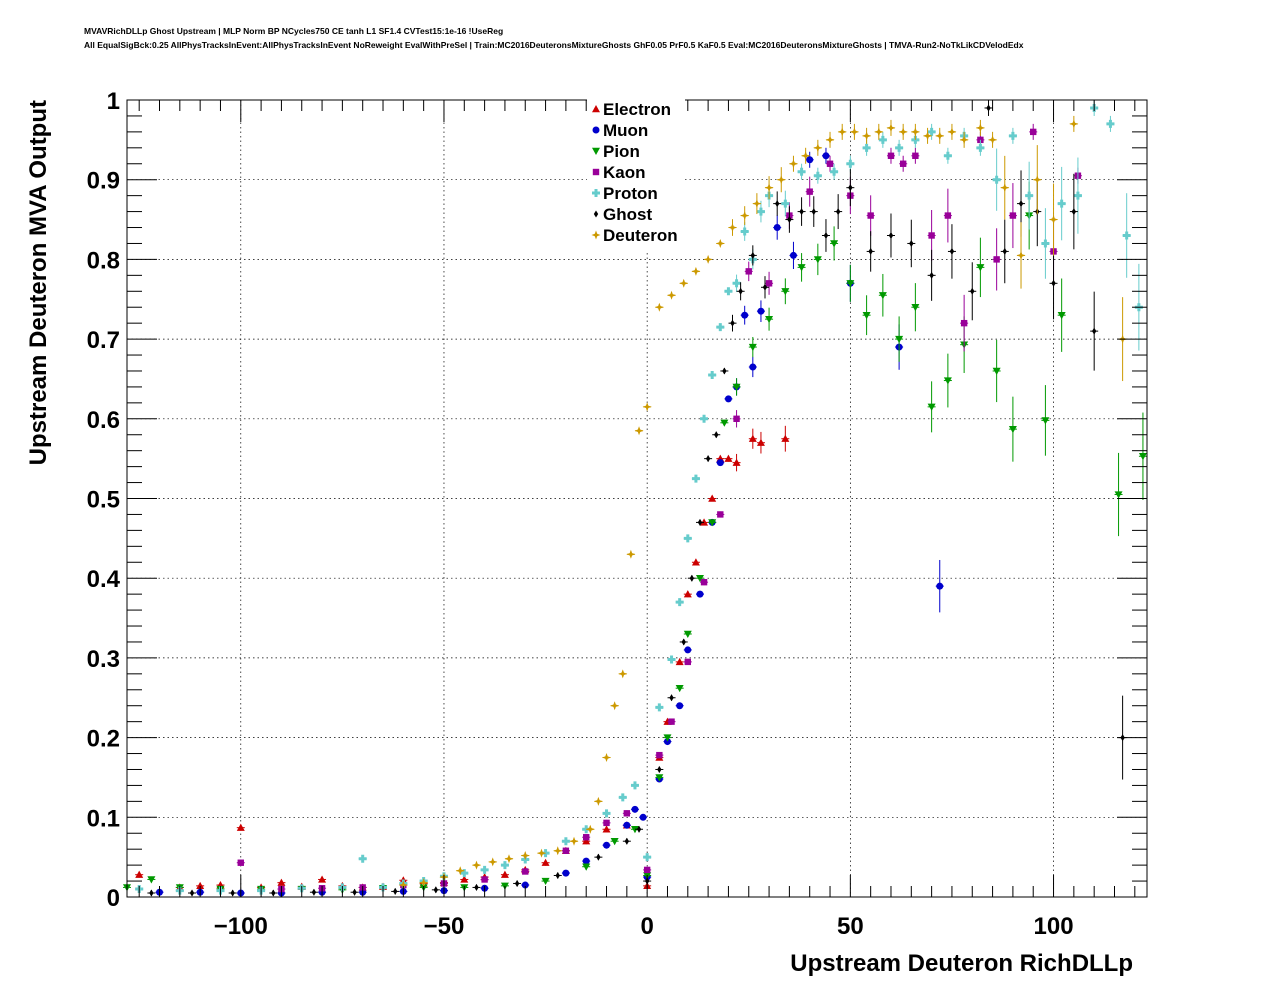  I want to click on legend-label: Proton, so click(630, 193).